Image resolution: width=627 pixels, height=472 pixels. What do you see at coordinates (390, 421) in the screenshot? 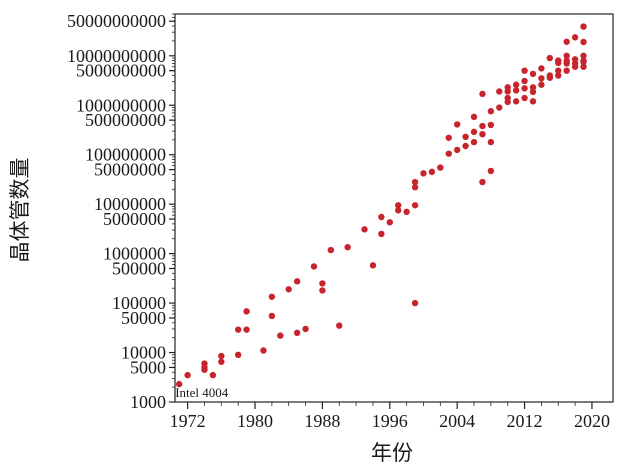
I see `x-tick-label: 1996` at bounding box center [390, 421].